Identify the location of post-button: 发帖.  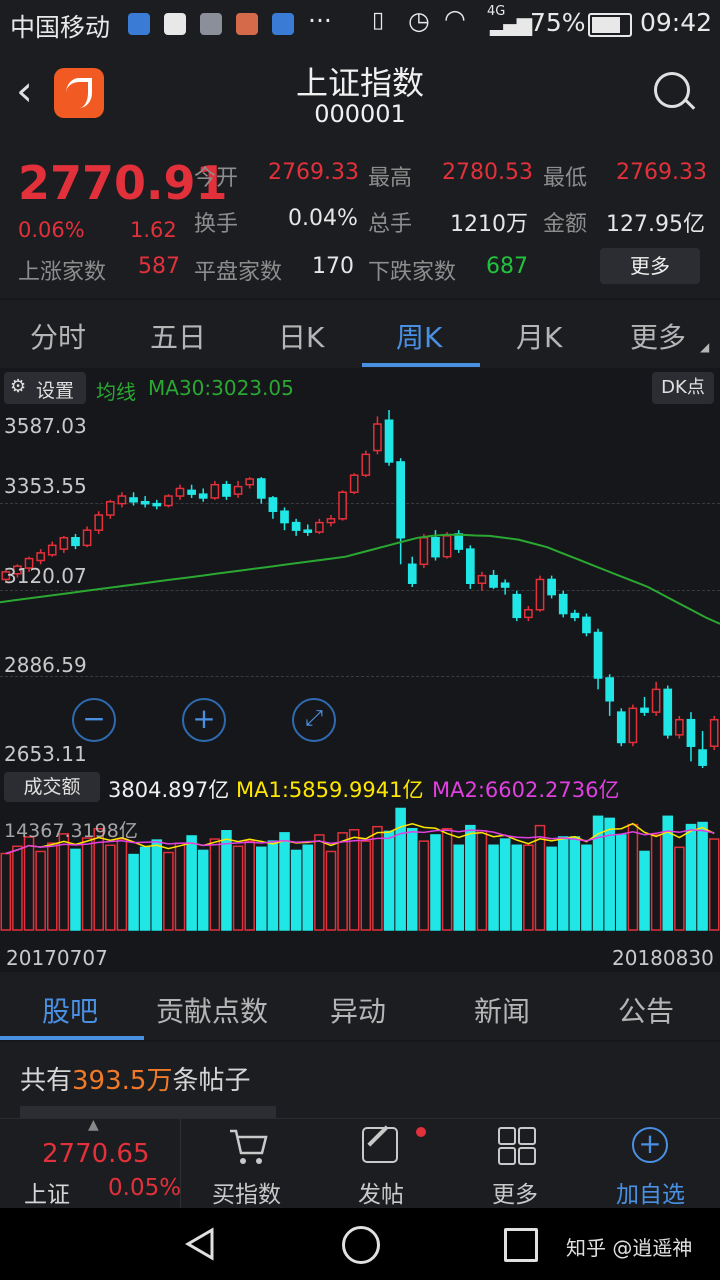
(381, 1195).